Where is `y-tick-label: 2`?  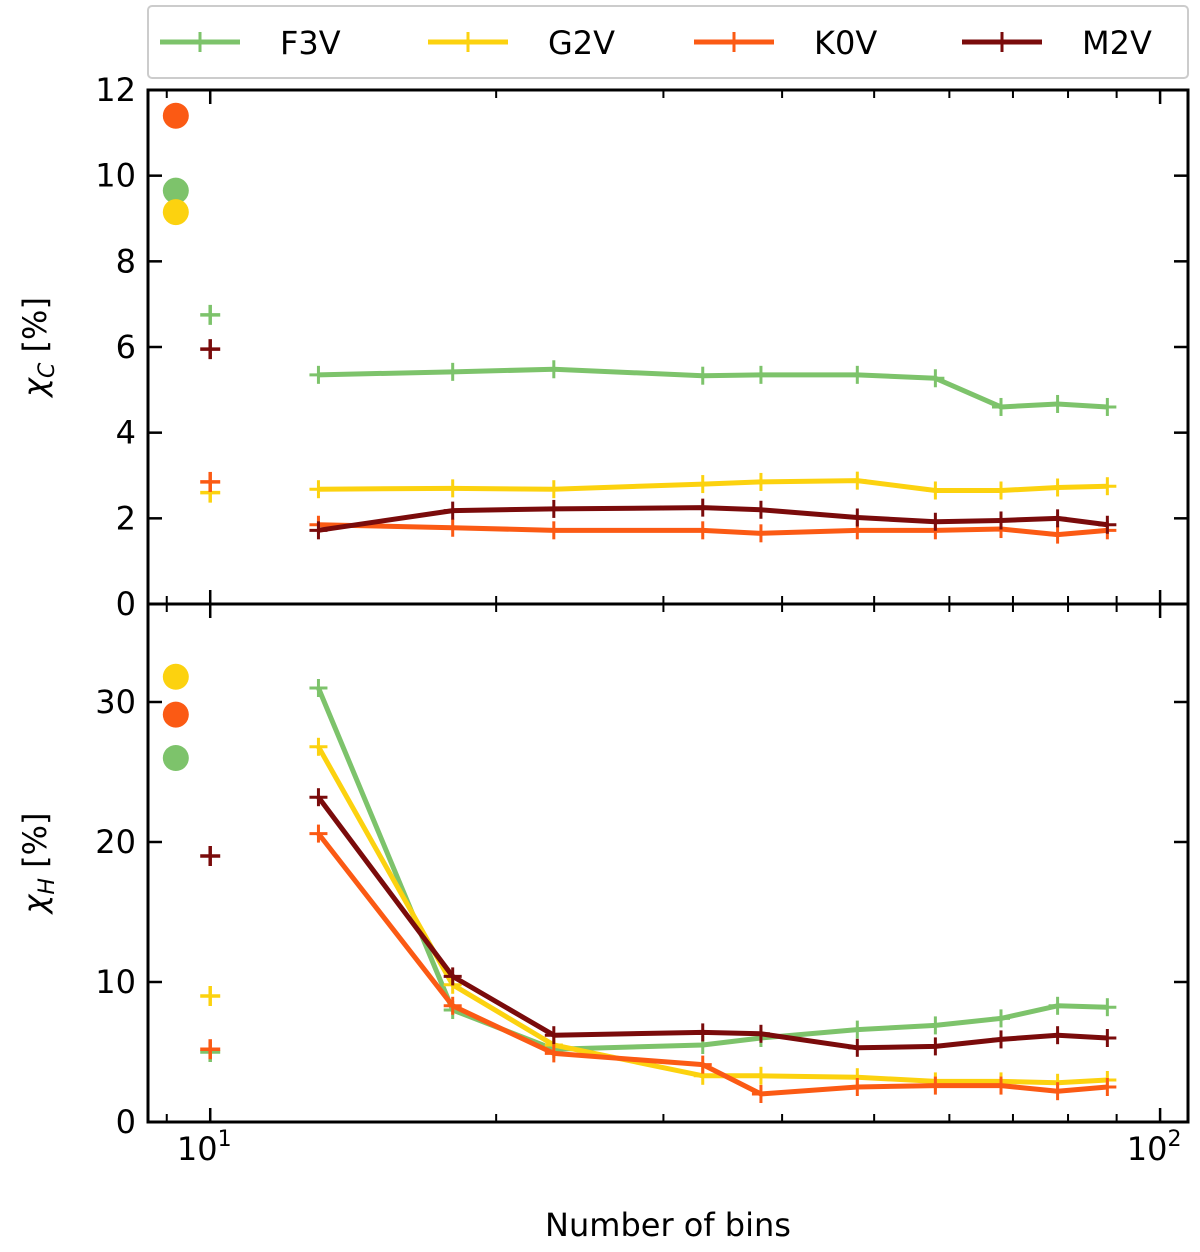 y-tick-label: 2 is located at coordinates (126, 518).